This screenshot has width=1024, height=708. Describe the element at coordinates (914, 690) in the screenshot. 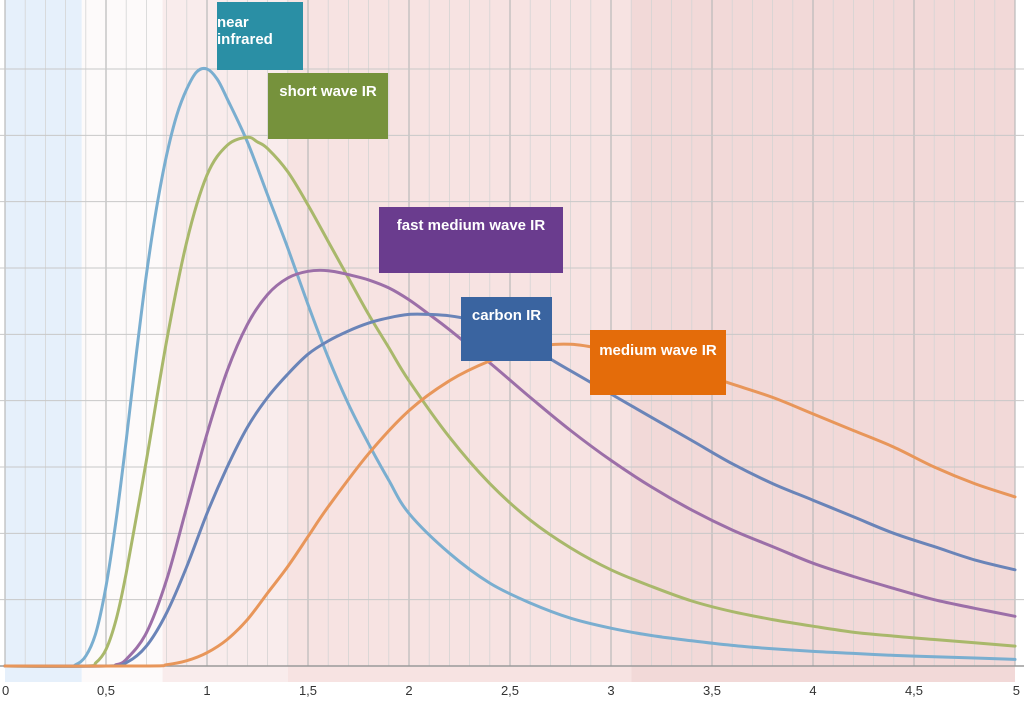

I see `x-tick-label: 4,5` at that location.